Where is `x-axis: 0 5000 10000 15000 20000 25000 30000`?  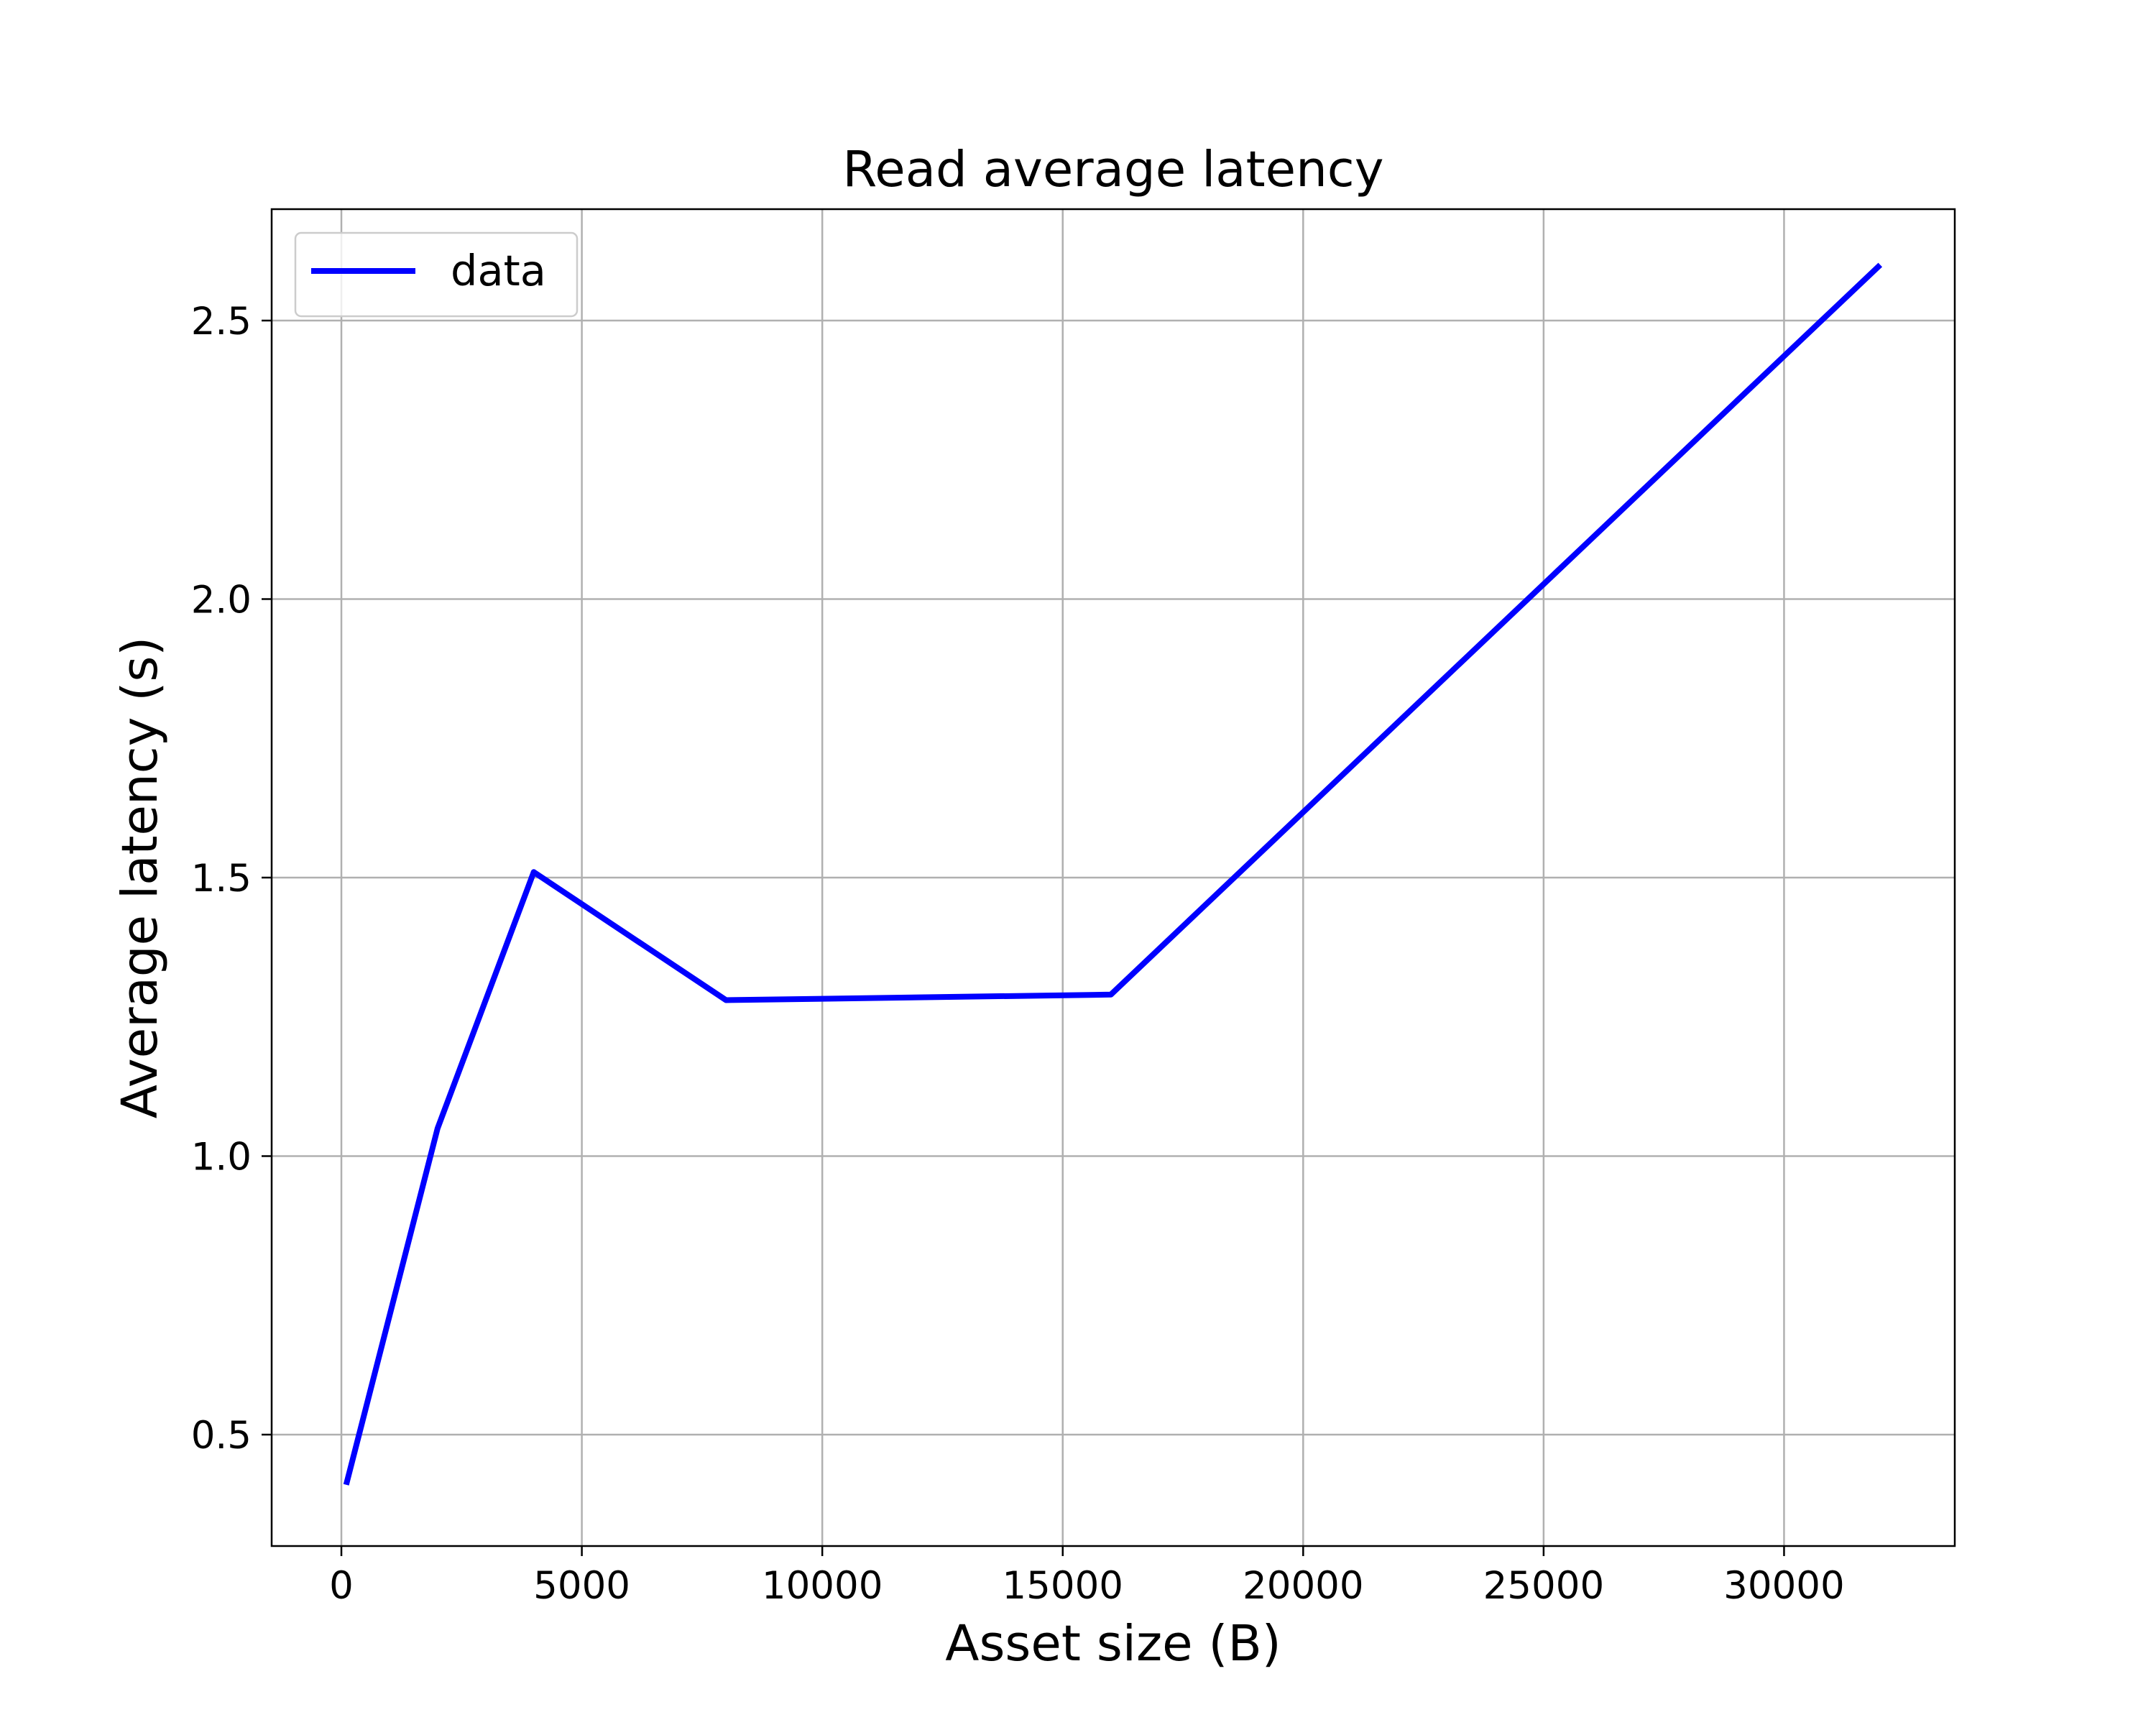
x-axis: 0 5000 10000 15000 20000 25000 30000 is located at coordinates (1087, 1577).